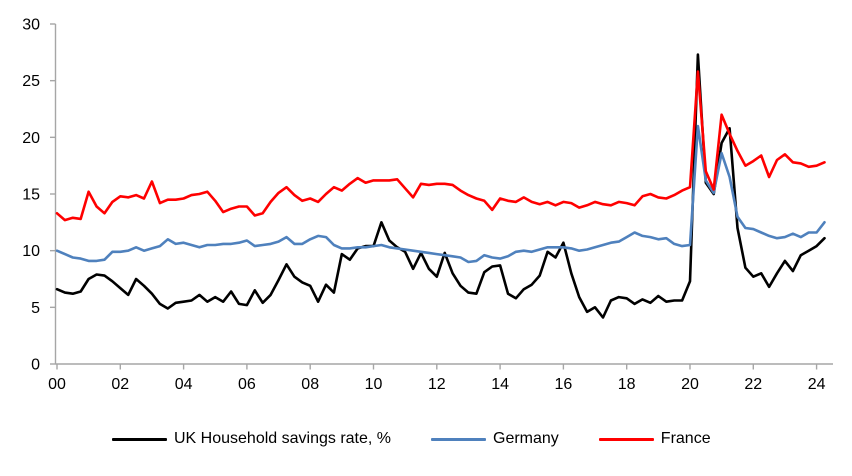 This screenshot has height=476, width=852. I want to click on y-tick-label: 10, so click(31, 251).